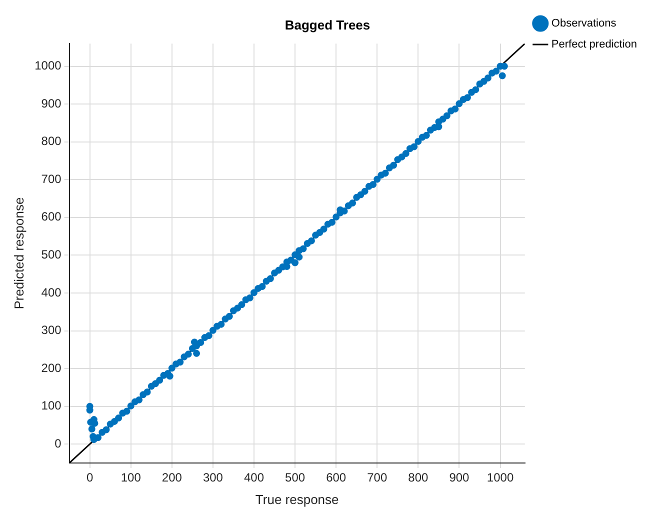  What do you see at coordinates (213, 477) in the screenshot?
I see `x-tick-label: 300` at bounding box center [213, 477].